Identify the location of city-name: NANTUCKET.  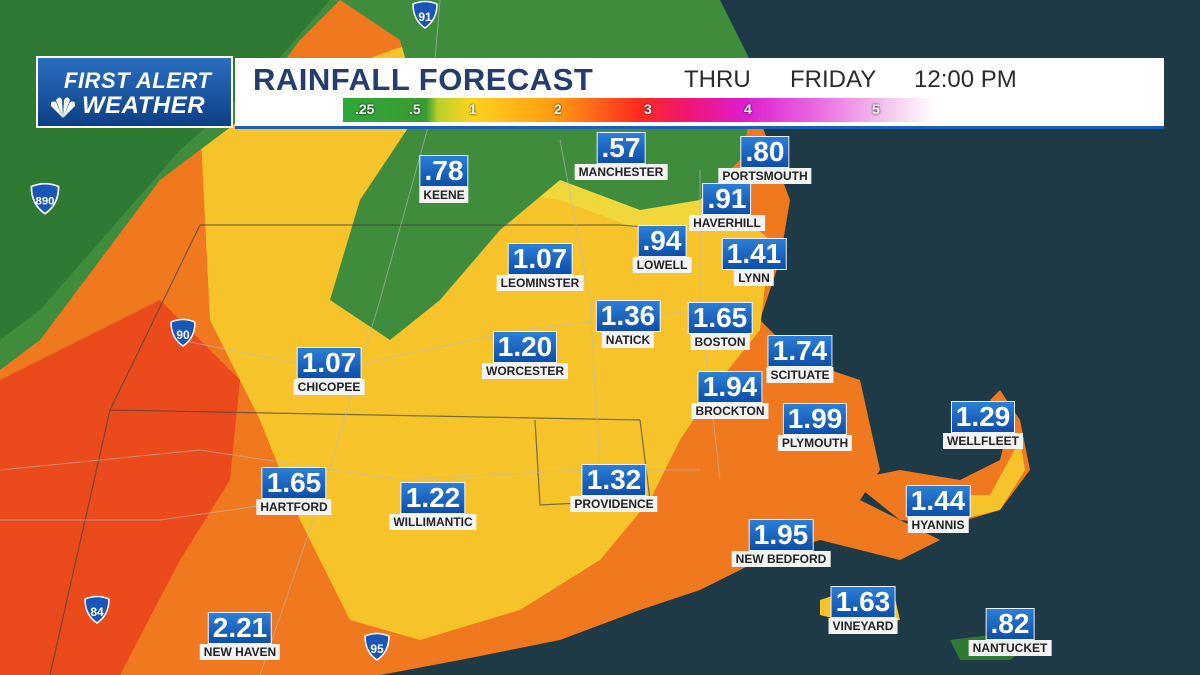
(1010, 648).